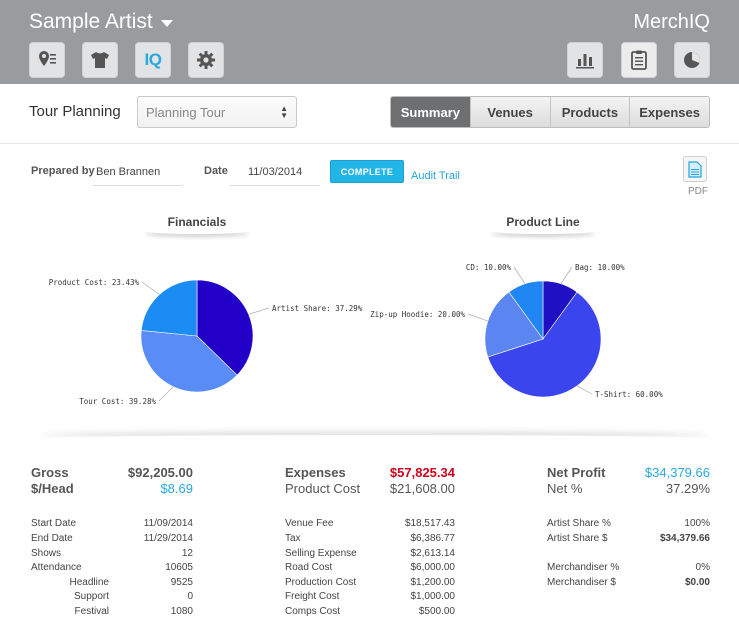 The height and width of the screenshot is (618, 739). I want to click on artist-name: Sample Artist, so click(91, 21).